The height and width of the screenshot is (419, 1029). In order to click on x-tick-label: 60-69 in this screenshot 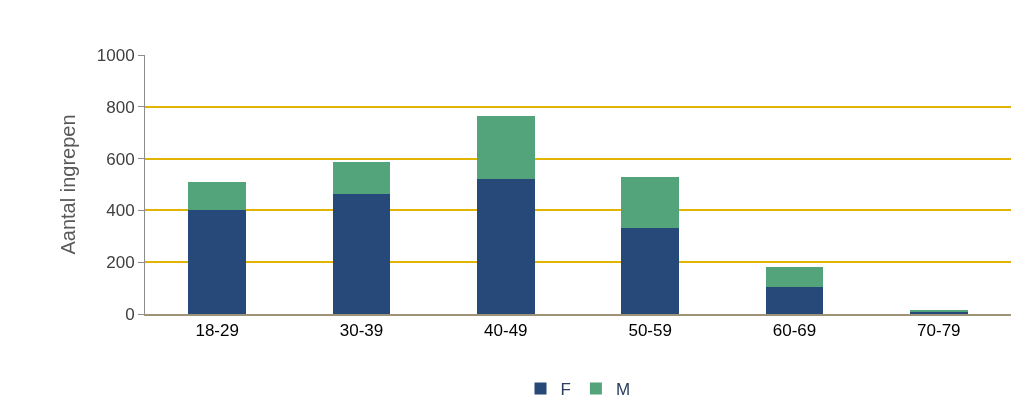, I will do `click(794, 331)`.